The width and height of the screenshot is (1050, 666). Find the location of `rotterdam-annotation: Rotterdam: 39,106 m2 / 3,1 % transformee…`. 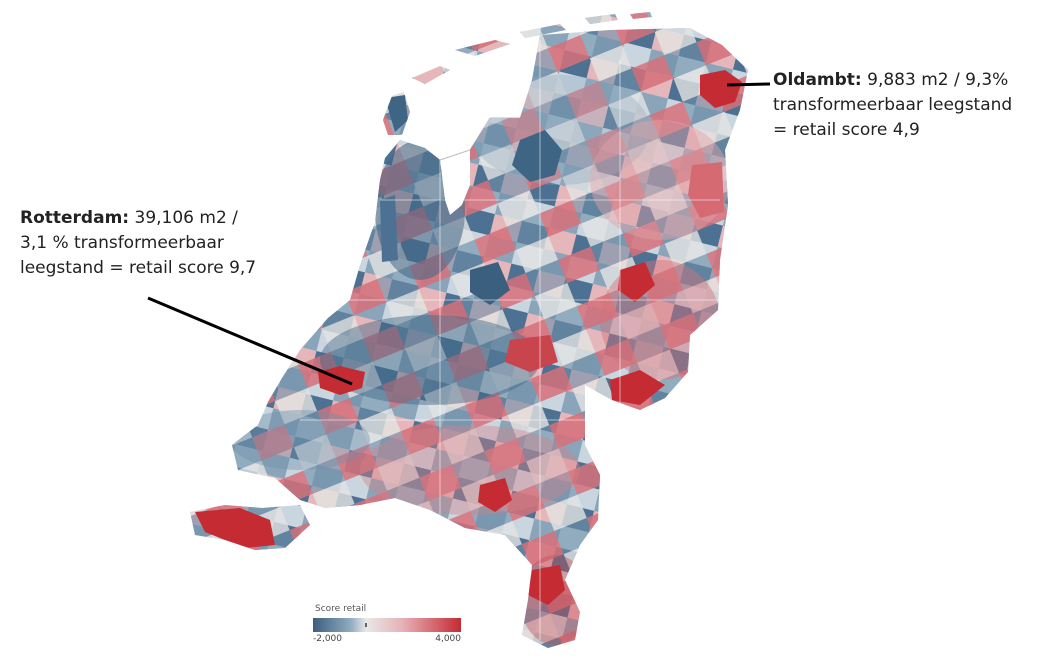

rotterdam-annotation: Rotterdam: 39,106 m2 / 3,1 % transformee… is located at coordinates (170, 243).